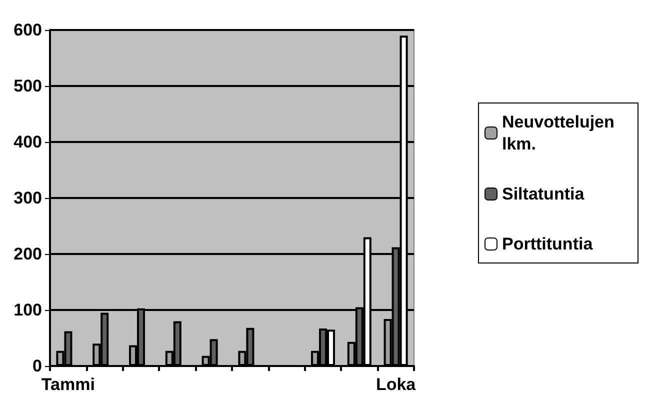  What do you see at coordinates (548, 244) in the screenshot?
I see `legend-label: Porttituntia` at bounding box center [548, 244].